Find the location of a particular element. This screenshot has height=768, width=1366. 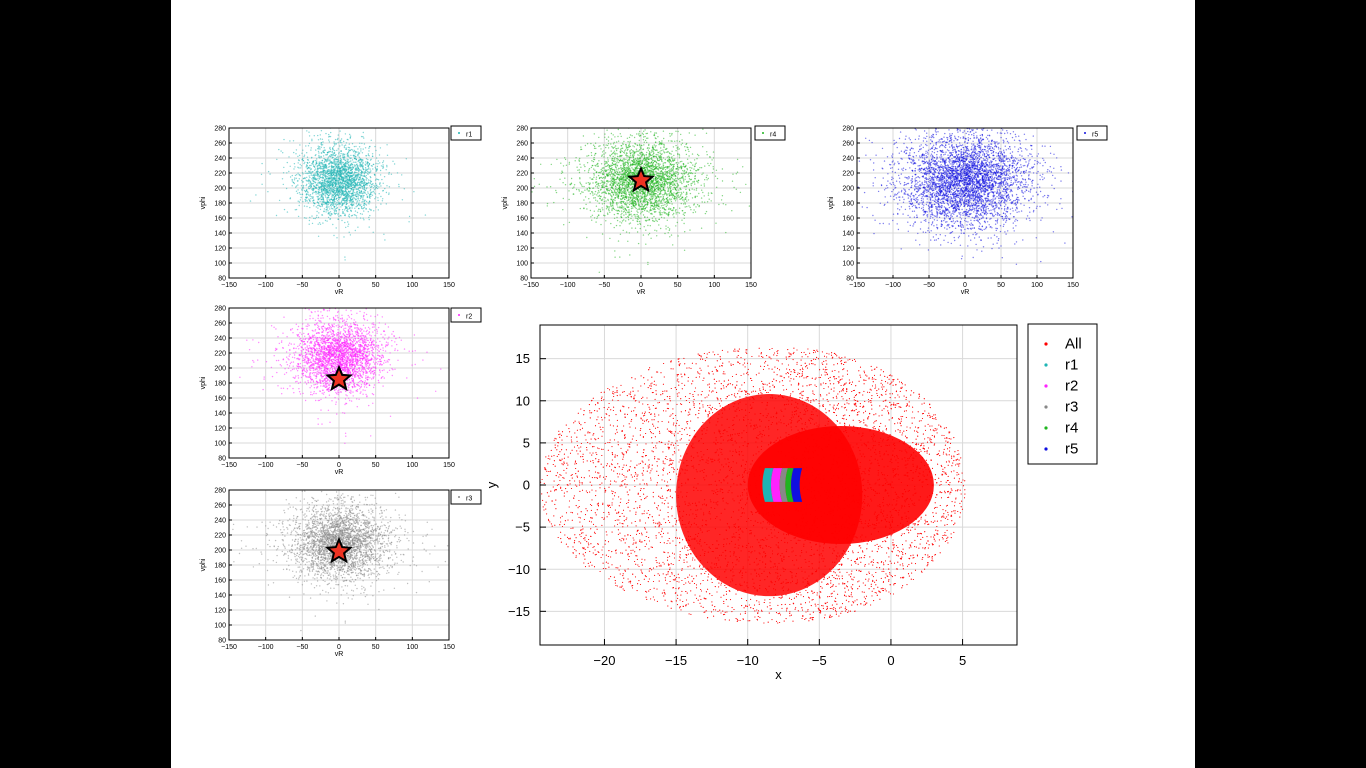

y-tick-label: 220 is located at coordinates (220, 173).